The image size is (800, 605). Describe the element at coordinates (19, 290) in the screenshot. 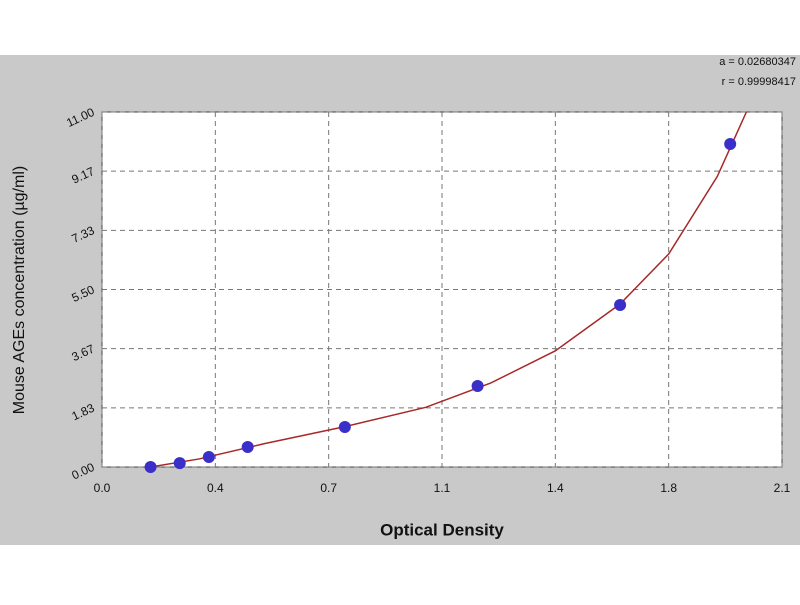

I see `y-axis-label: Mouse AGEs concentration (µg/ml)` at that location.